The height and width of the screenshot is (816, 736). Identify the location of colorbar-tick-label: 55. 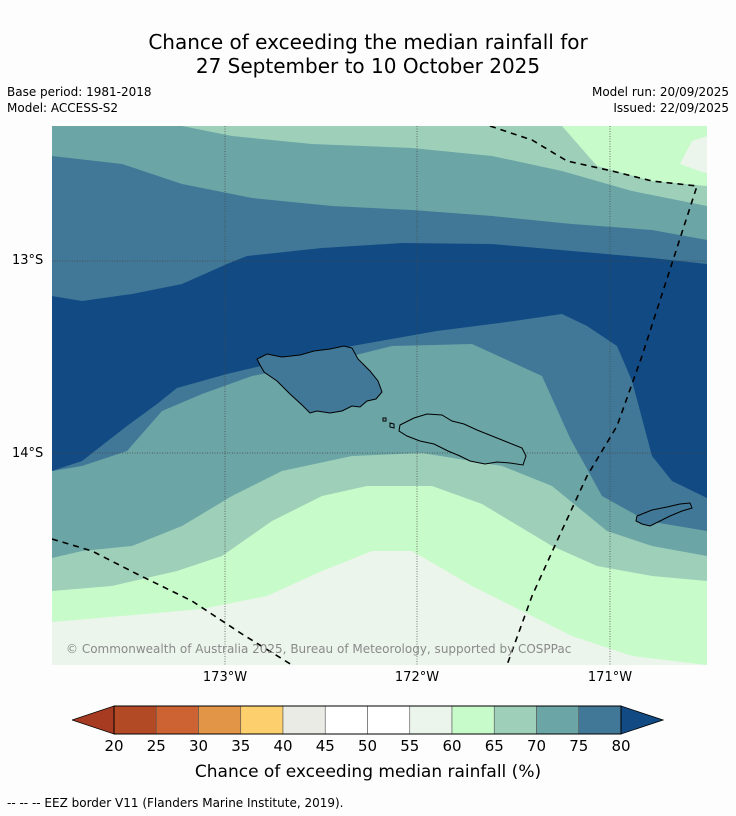
(410, 746).